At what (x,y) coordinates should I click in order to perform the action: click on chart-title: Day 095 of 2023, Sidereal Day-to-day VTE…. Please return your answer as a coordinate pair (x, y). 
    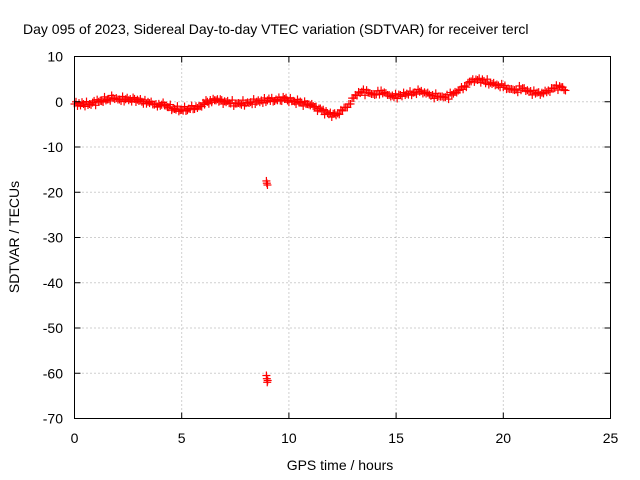
    Looking at the image, I should click on (276, 29).